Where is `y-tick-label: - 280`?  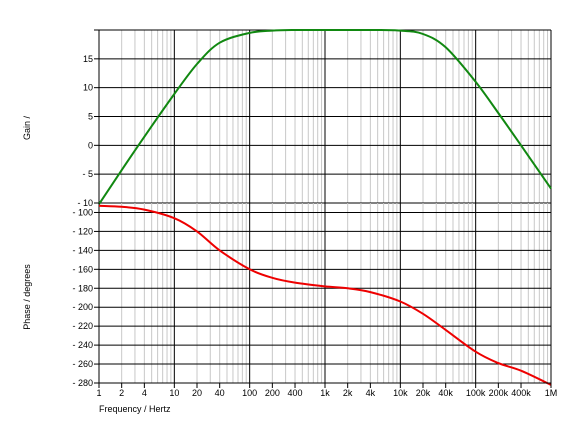 y-tick-label: - 280 is located at coordinates (82, 383).